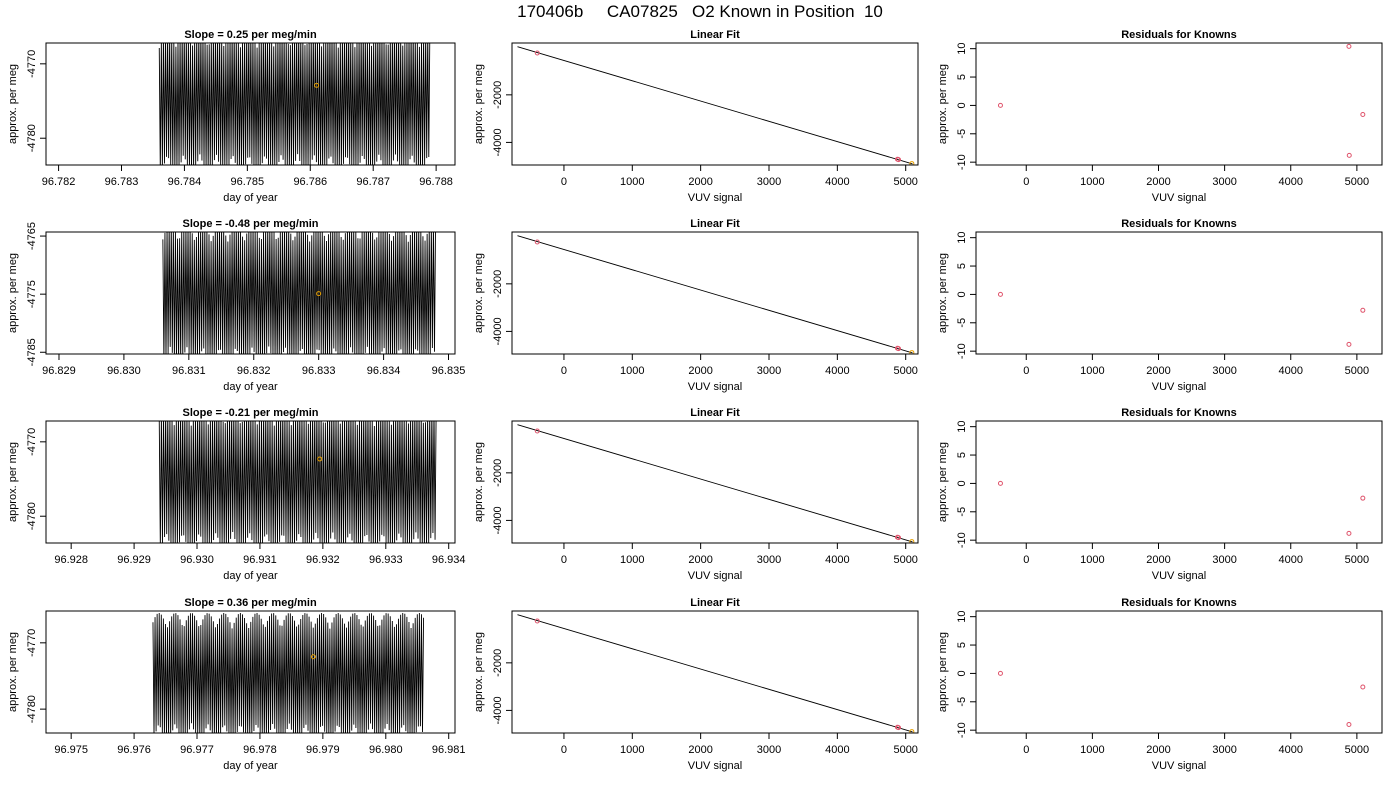  What do you see at coordinates (260, 750) in the screenshot?
I see `x-tick-label: 96.978` at bounding box center [260, 750].